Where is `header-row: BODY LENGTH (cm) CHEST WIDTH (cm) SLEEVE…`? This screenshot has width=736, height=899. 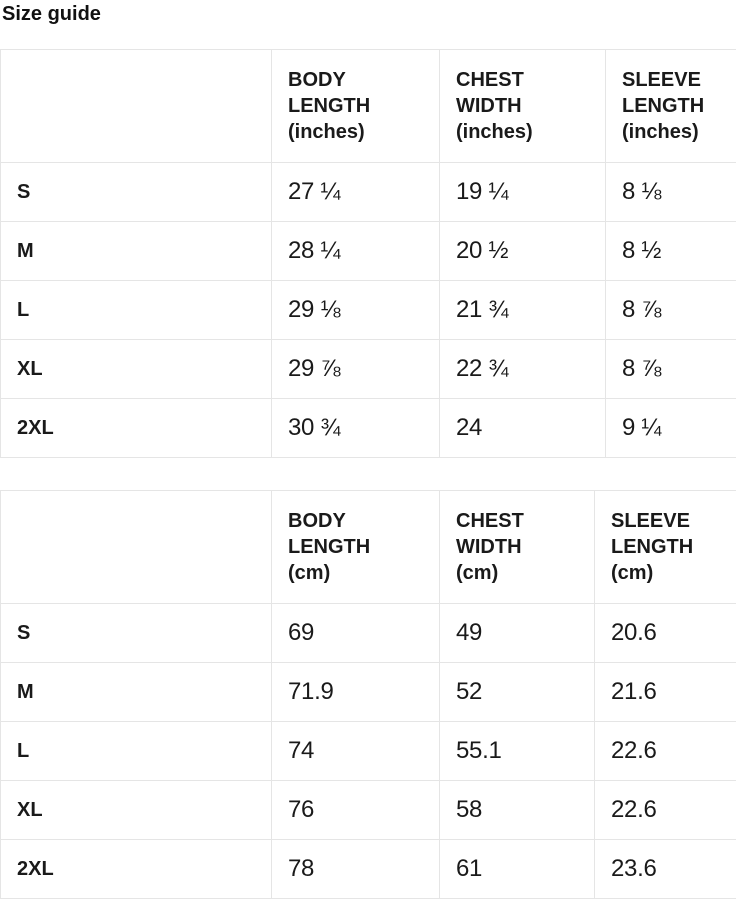
header-row: BODY LENGTH (cm) CHEST WIDTH (cm) SLEEVE… is located at coordinates (368, 547).